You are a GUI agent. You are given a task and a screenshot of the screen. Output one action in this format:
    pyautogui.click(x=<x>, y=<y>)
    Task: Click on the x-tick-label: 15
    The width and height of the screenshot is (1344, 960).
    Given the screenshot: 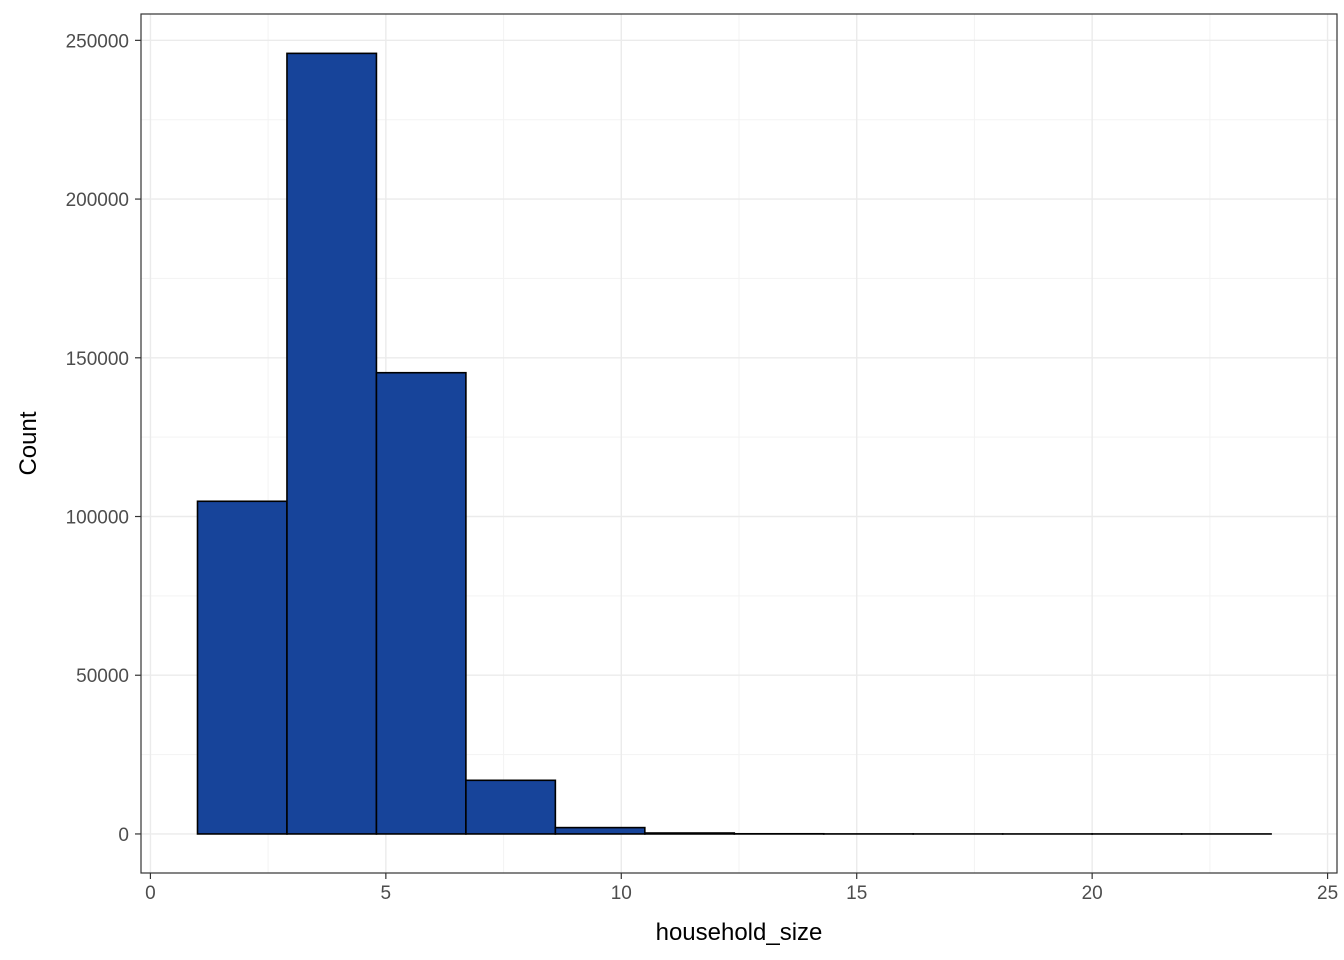 What is the action you would take?
    pyautogui.click(x=856, y=893)
    